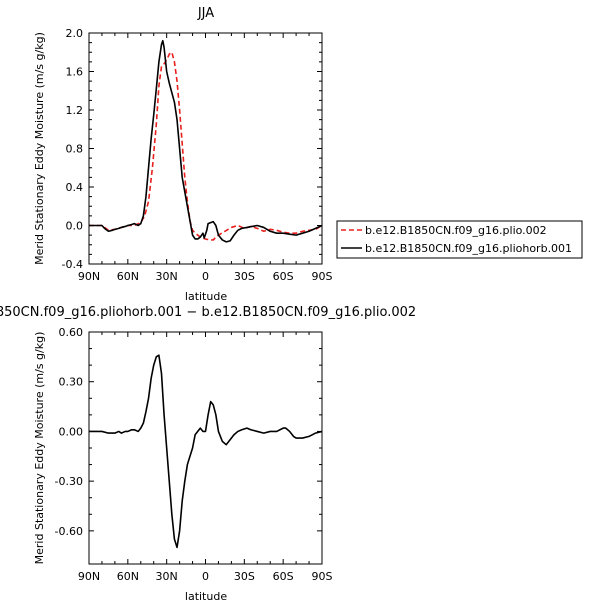  I want to click on top-chart-title: JJA, so click(205, 13).